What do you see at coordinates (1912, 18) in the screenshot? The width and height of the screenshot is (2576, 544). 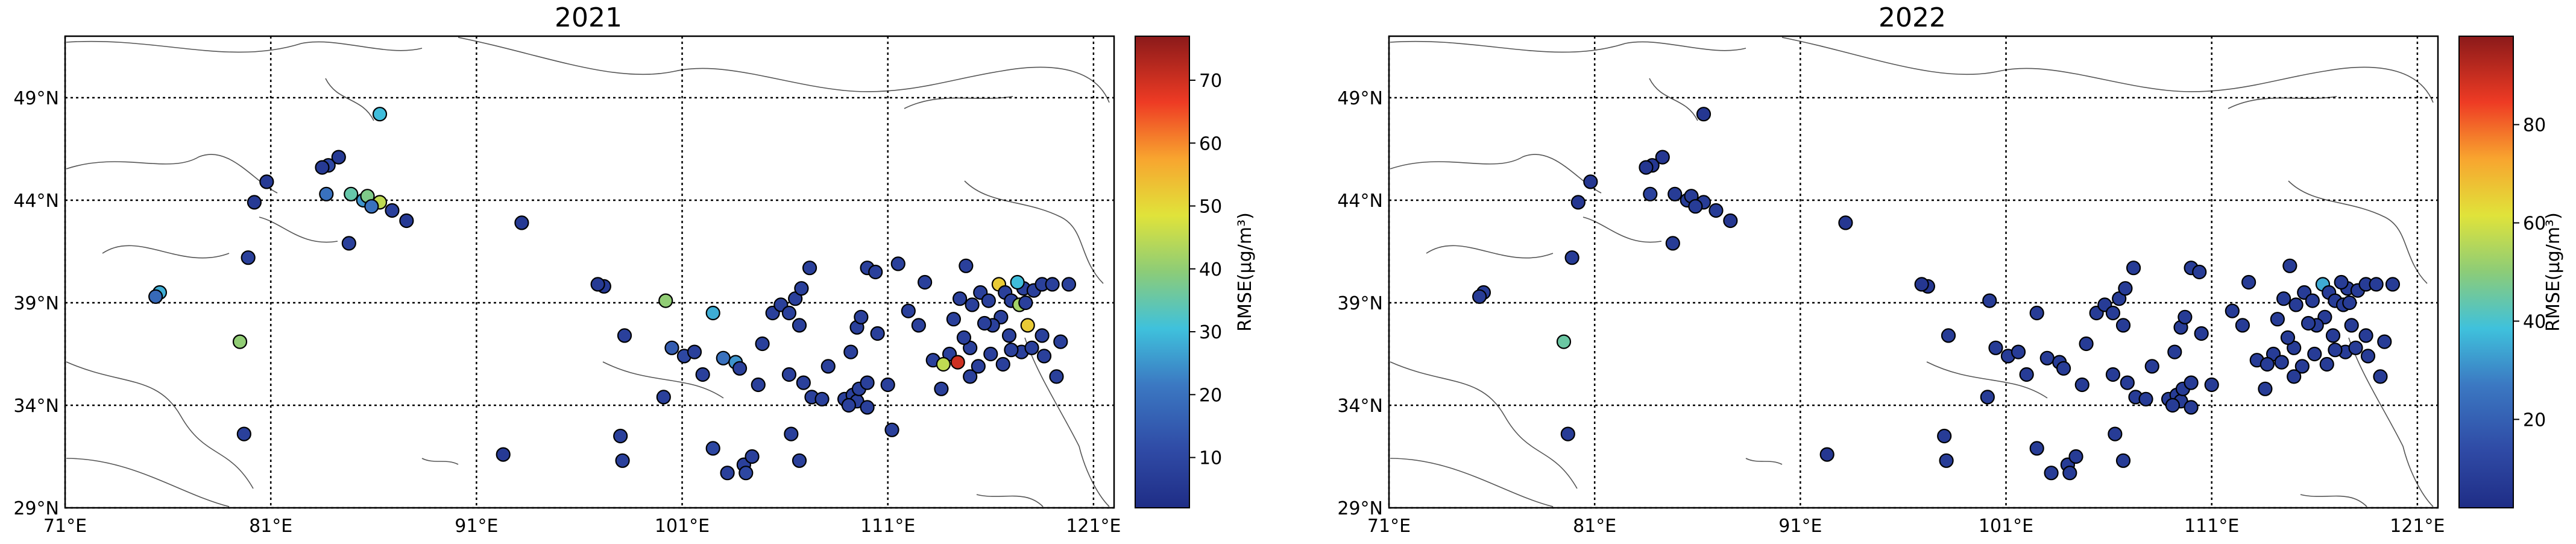 I see `panel-title: 2022` at bounding box center [1912, 18].